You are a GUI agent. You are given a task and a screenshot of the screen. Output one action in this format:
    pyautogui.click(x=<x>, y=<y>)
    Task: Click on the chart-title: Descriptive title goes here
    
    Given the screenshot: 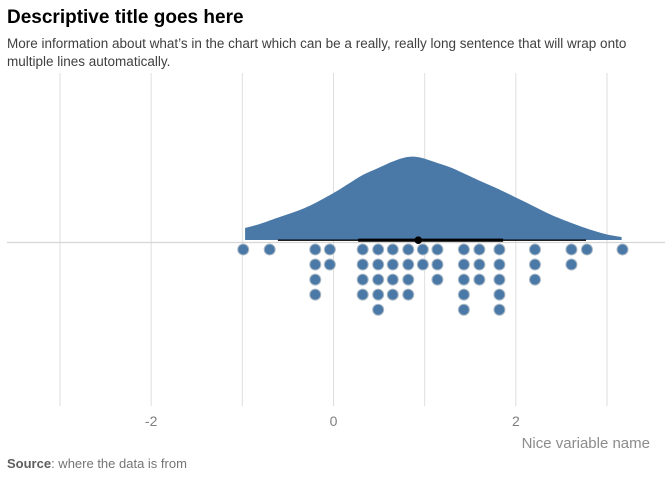 What is the action you would take?
    pyautogui.click(x=125, y=17)
    